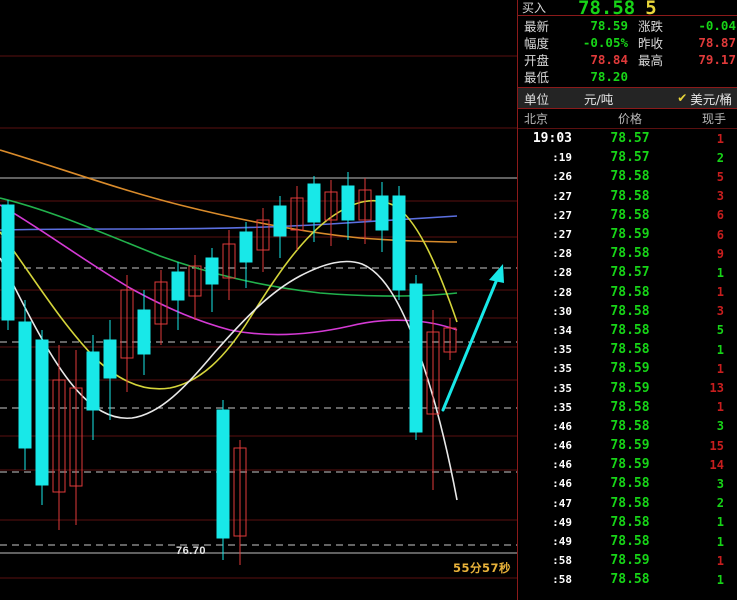 The height and width of the screenshot is (600, 737). Describe the element at coordinates (627, 138) in the screenshot. I see `tick-row: 19:03 78.57 1` at that location.